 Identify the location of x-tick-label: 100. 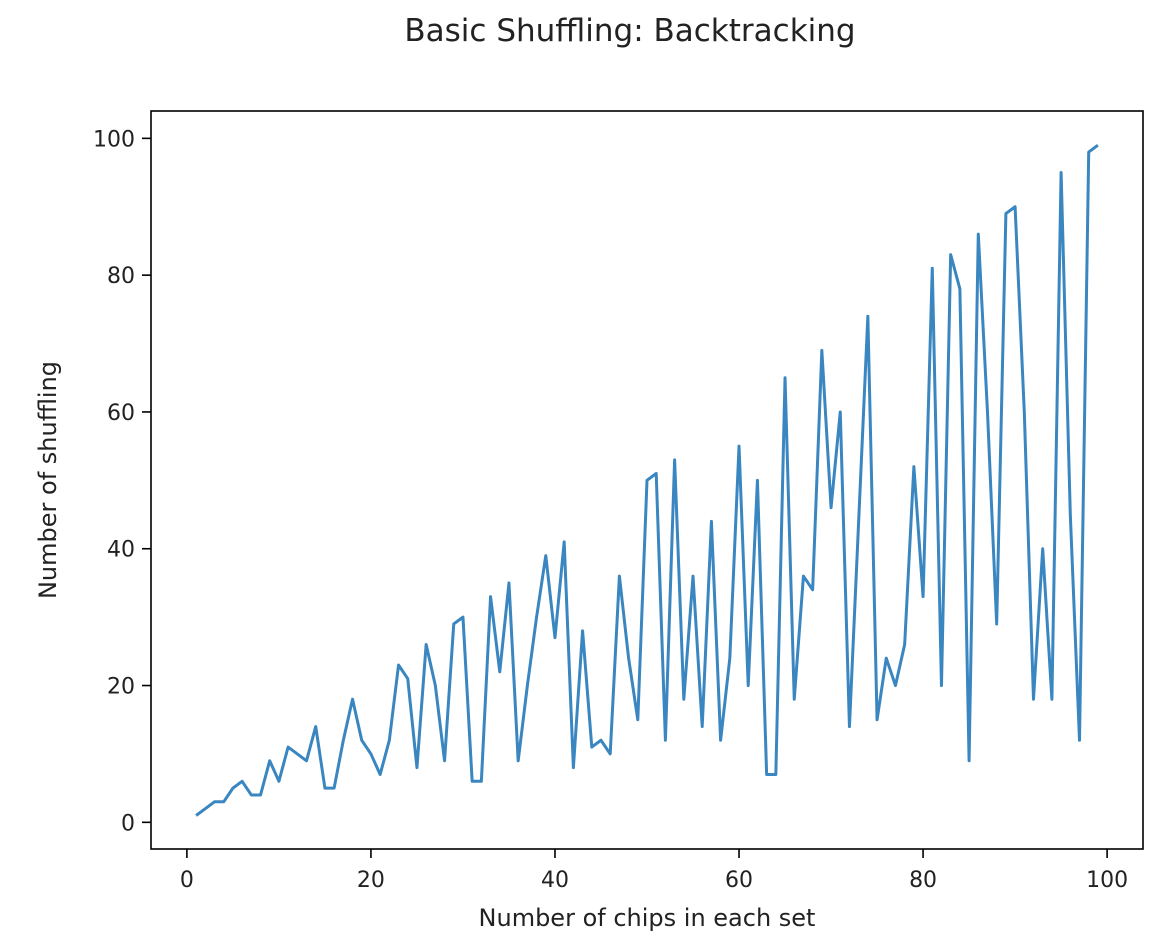
(1107, 880).